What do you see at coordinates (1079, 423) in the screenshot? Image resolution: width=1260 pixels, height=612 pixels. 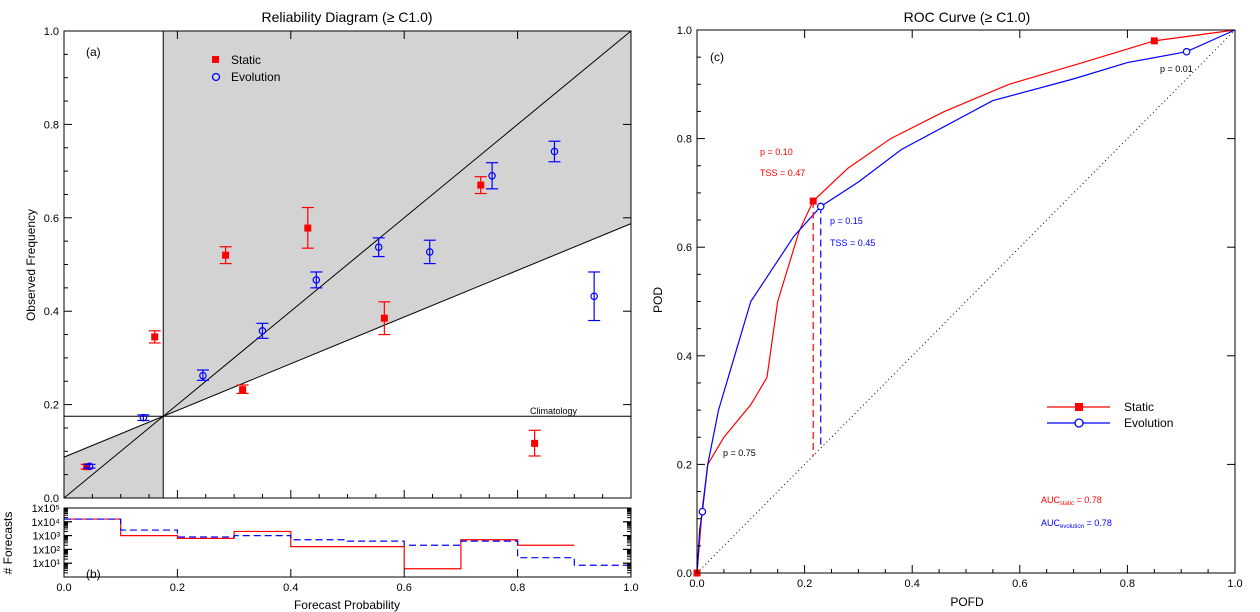 I see `roc-legend-evolution-marker` at bounding box center [1079, 423].